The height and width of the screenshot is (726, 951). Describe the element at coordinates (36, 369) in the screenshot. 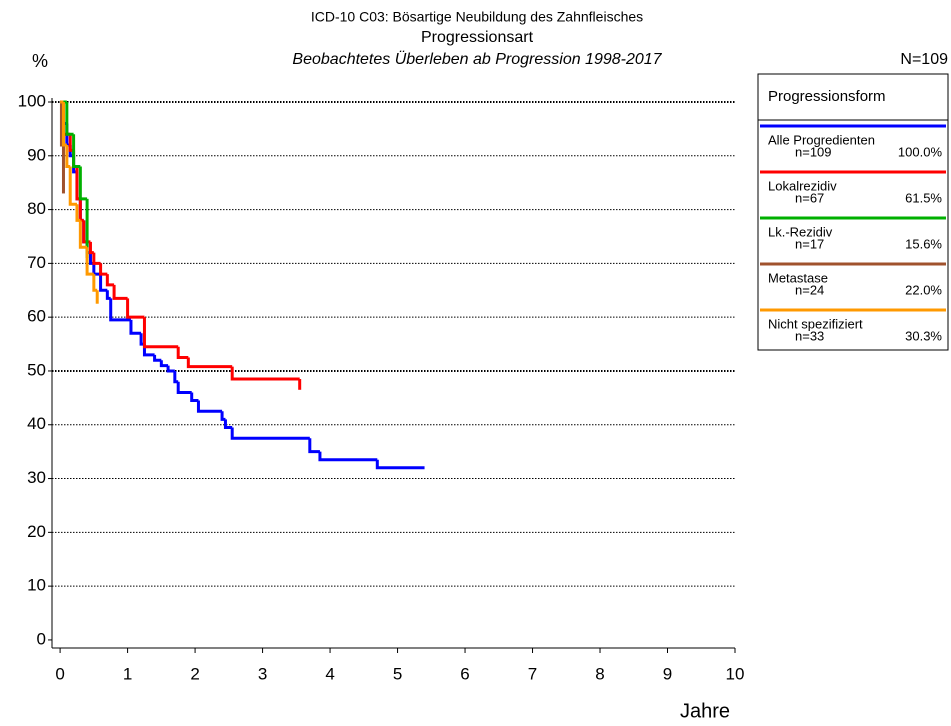

I see `y-tick-label: 50` at that location.